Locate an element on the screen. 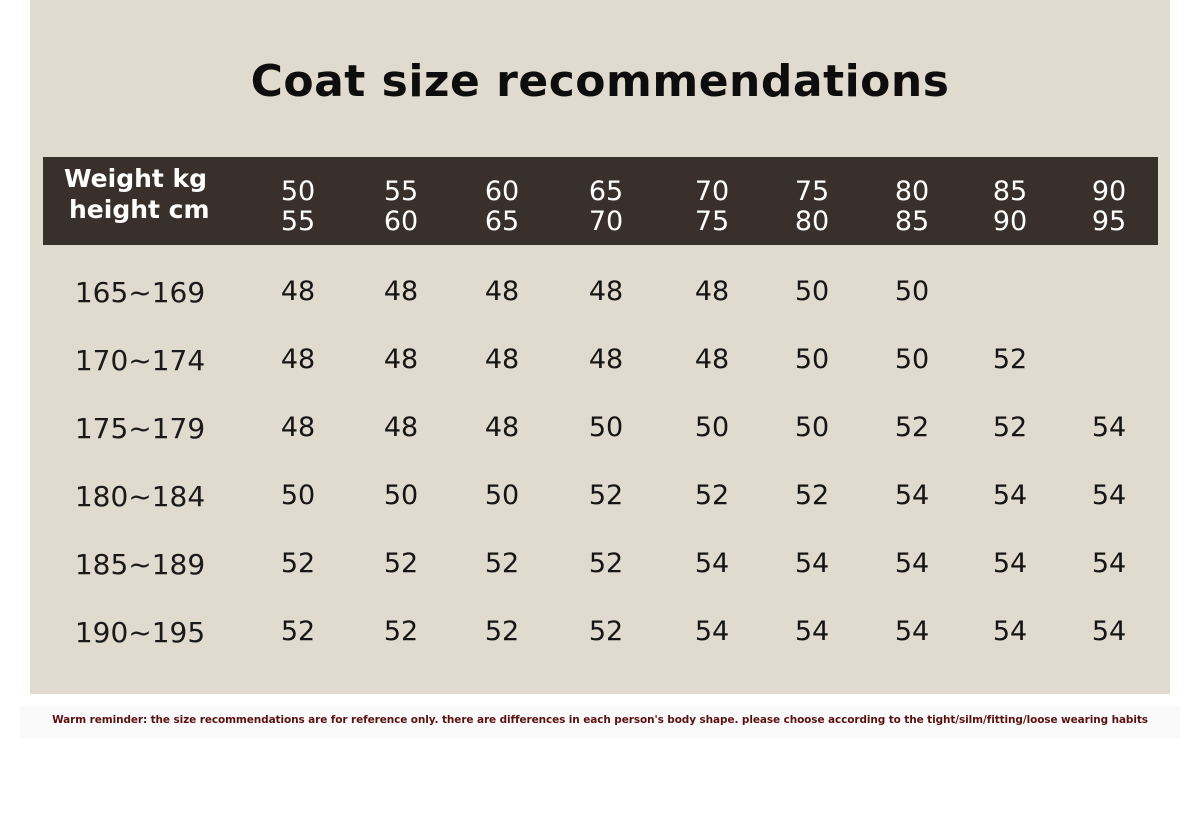 This screenshot has width=1200, height=835. weight-range-start: 50 is located at coordinates (298, 191).